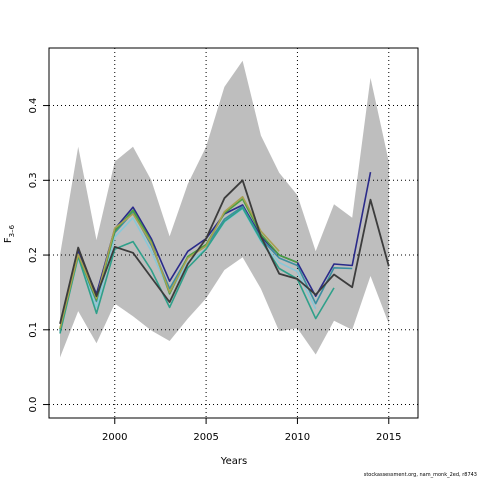  What do you see at coordinates (233, 461) in the screenshot?
I see `x-axis-label: Years` at bounding box center [233, 461].